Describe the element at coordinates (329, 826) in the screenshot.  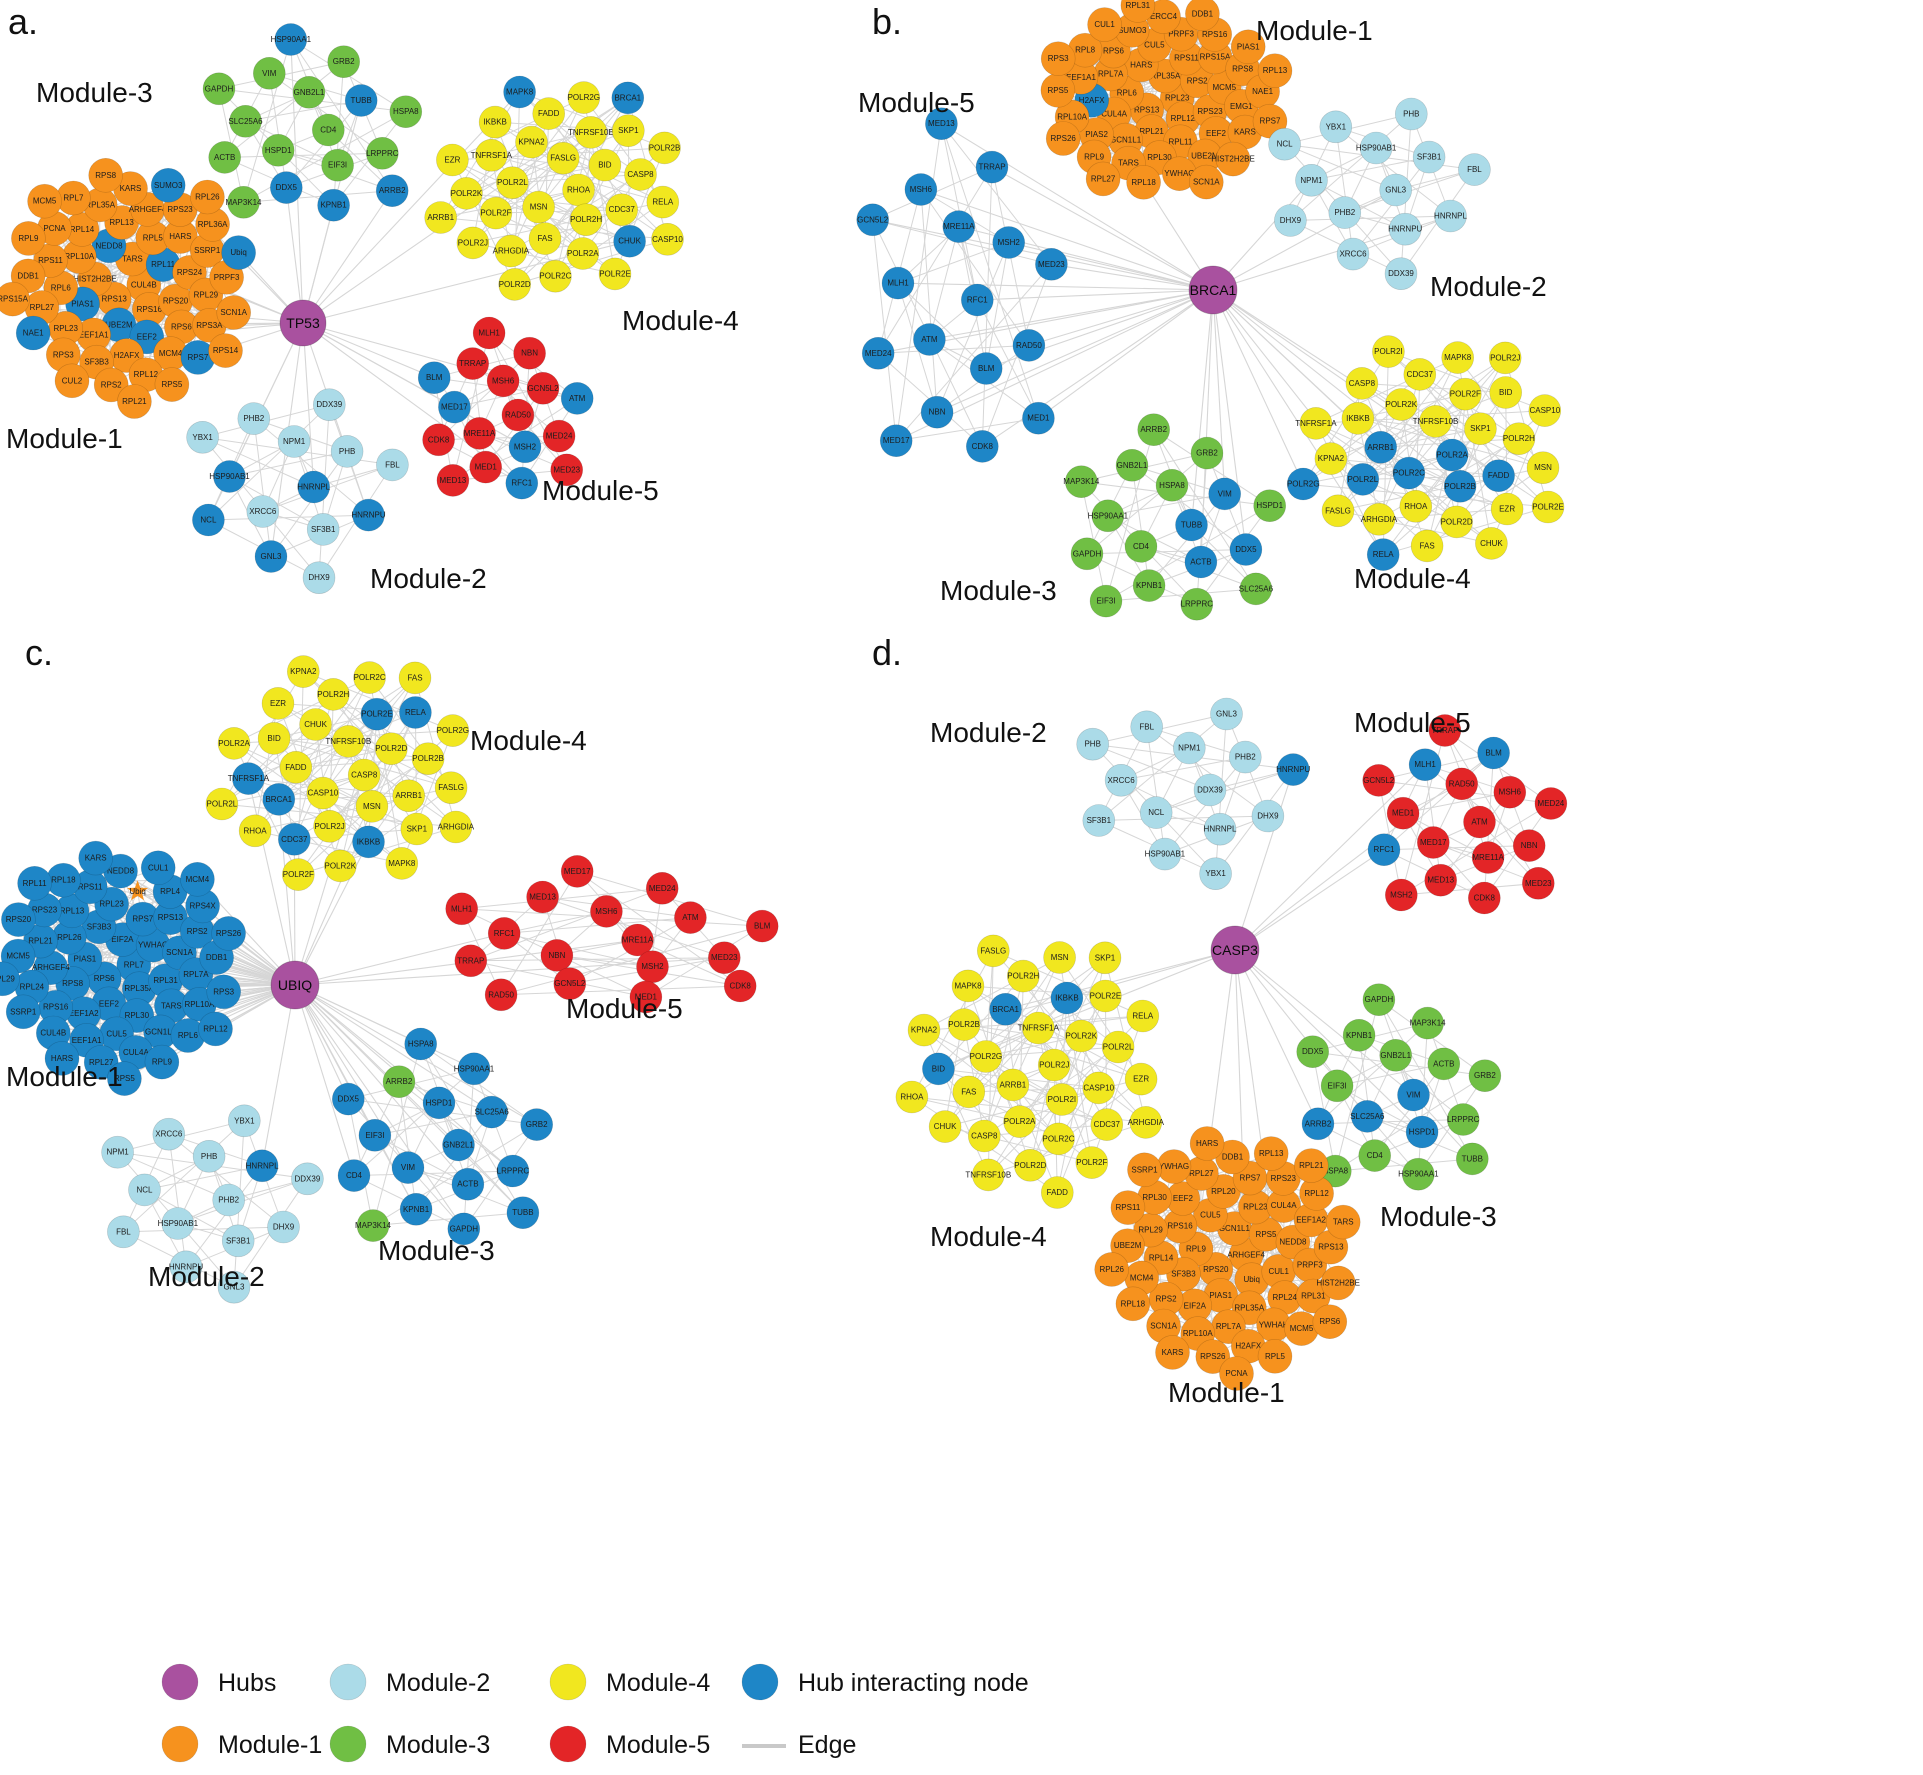
I see `node-POLR2J` at that location.